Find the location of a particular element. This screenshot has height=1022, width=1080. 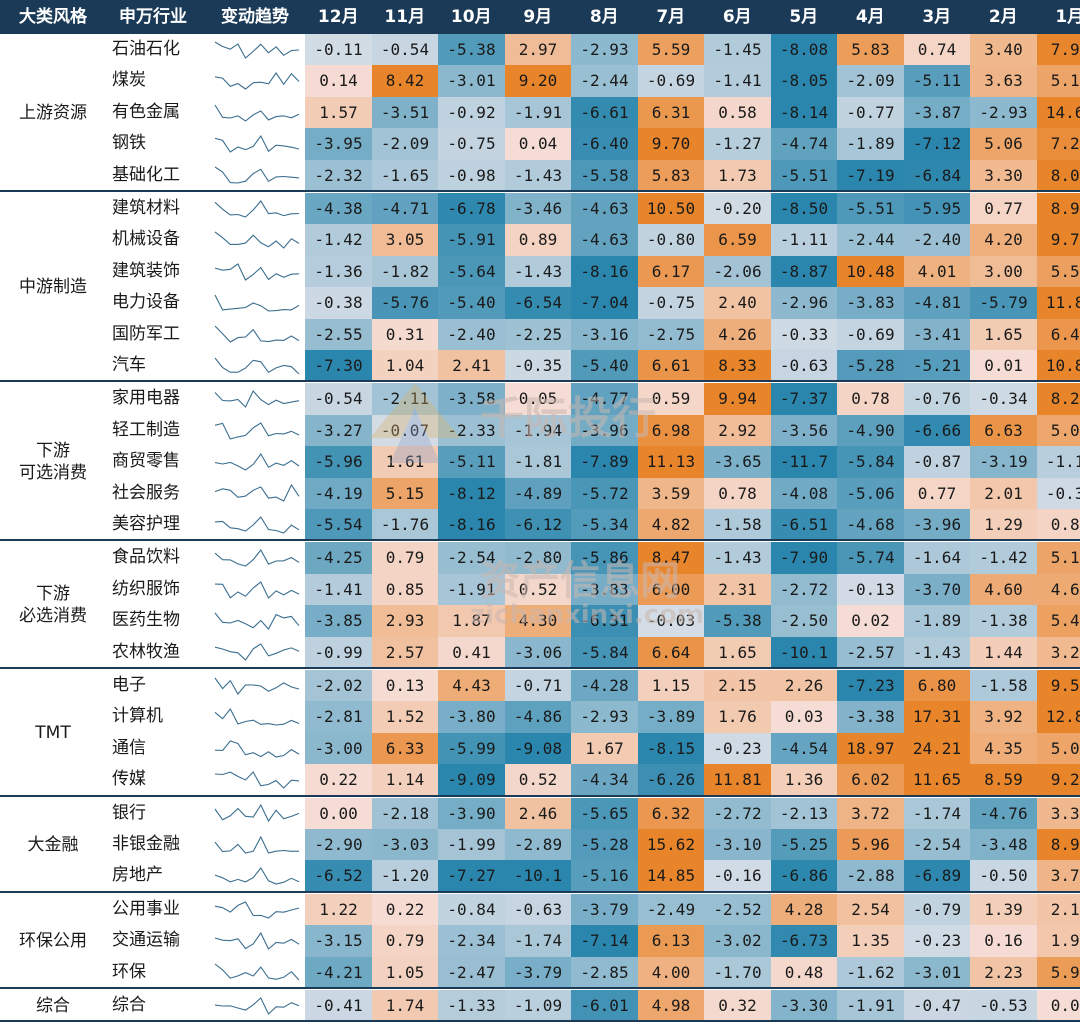

heatmap-cell: -1.62 is located at coordinates (870, 972).